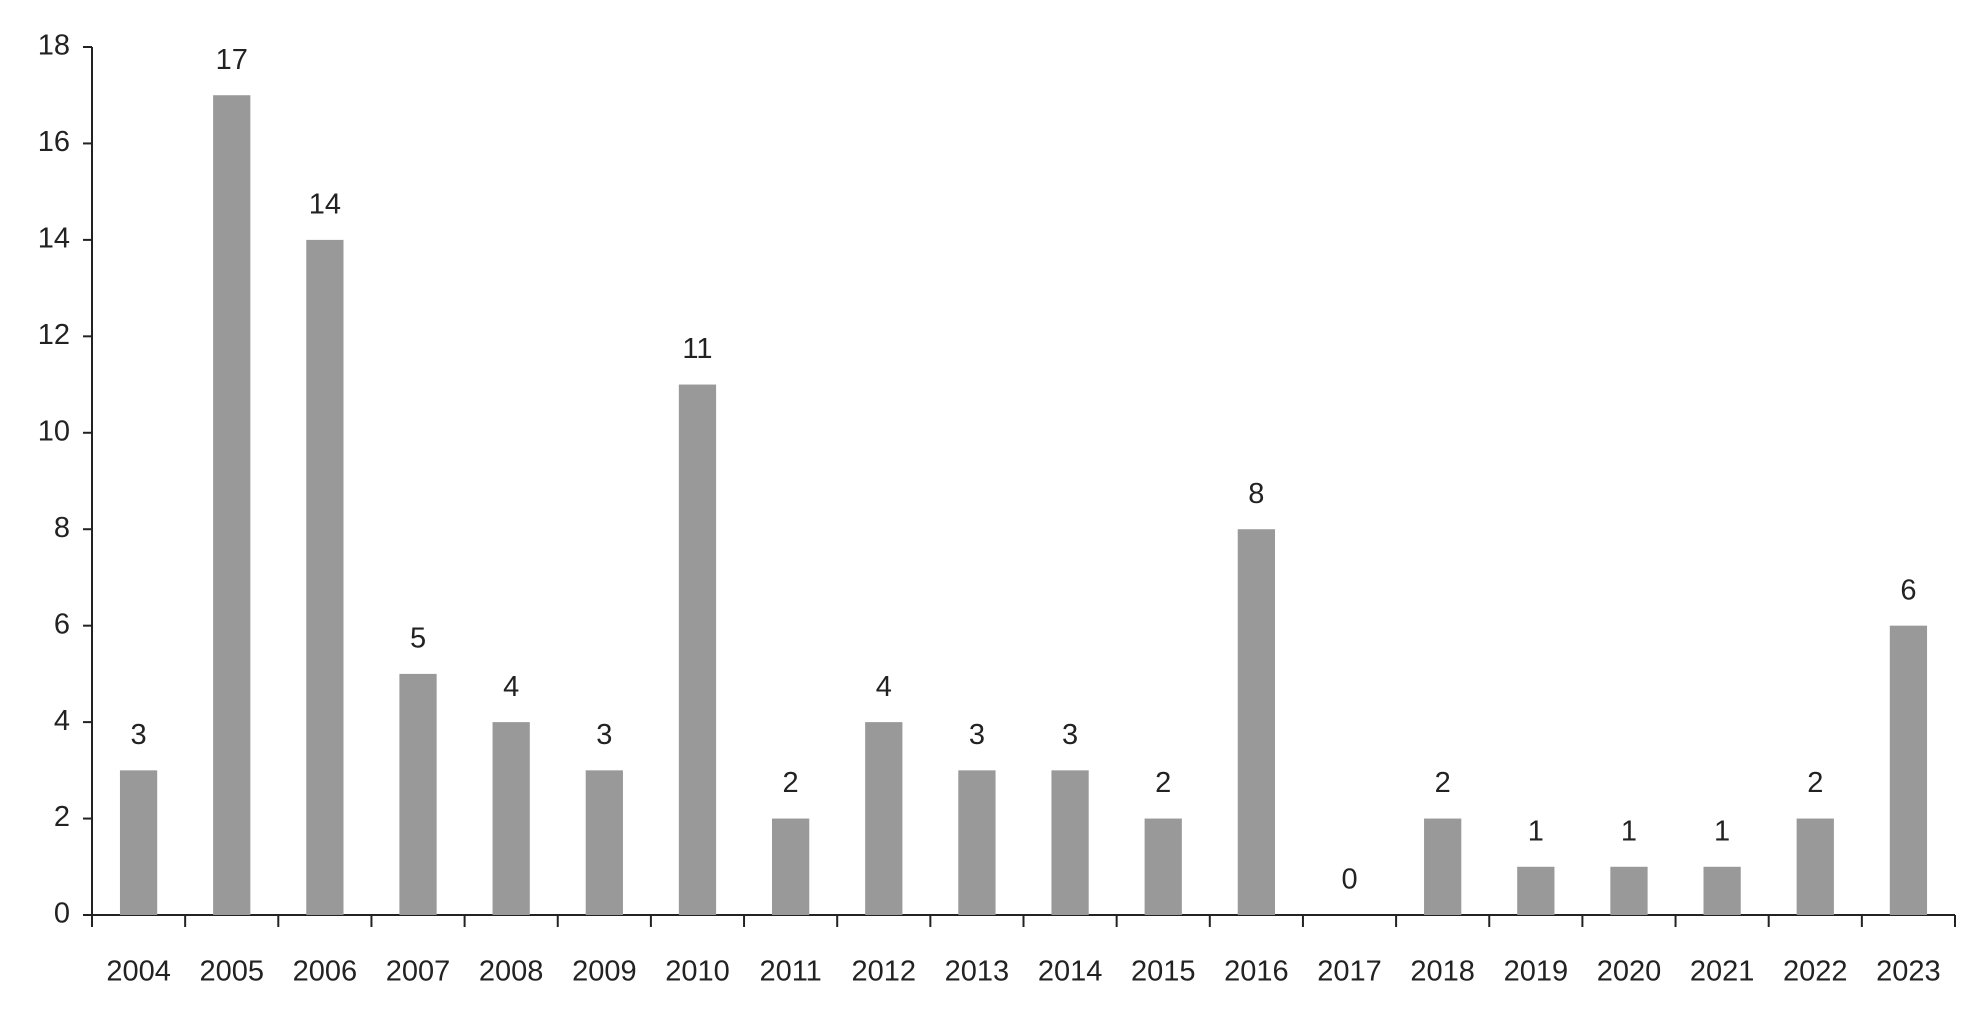 The height and width of the screenshot is (1010, 1972). What do you see at coordinates (231, 972) in the screenshot?
I see `x-tick-label: 2005` at bounding box center [231, 972].